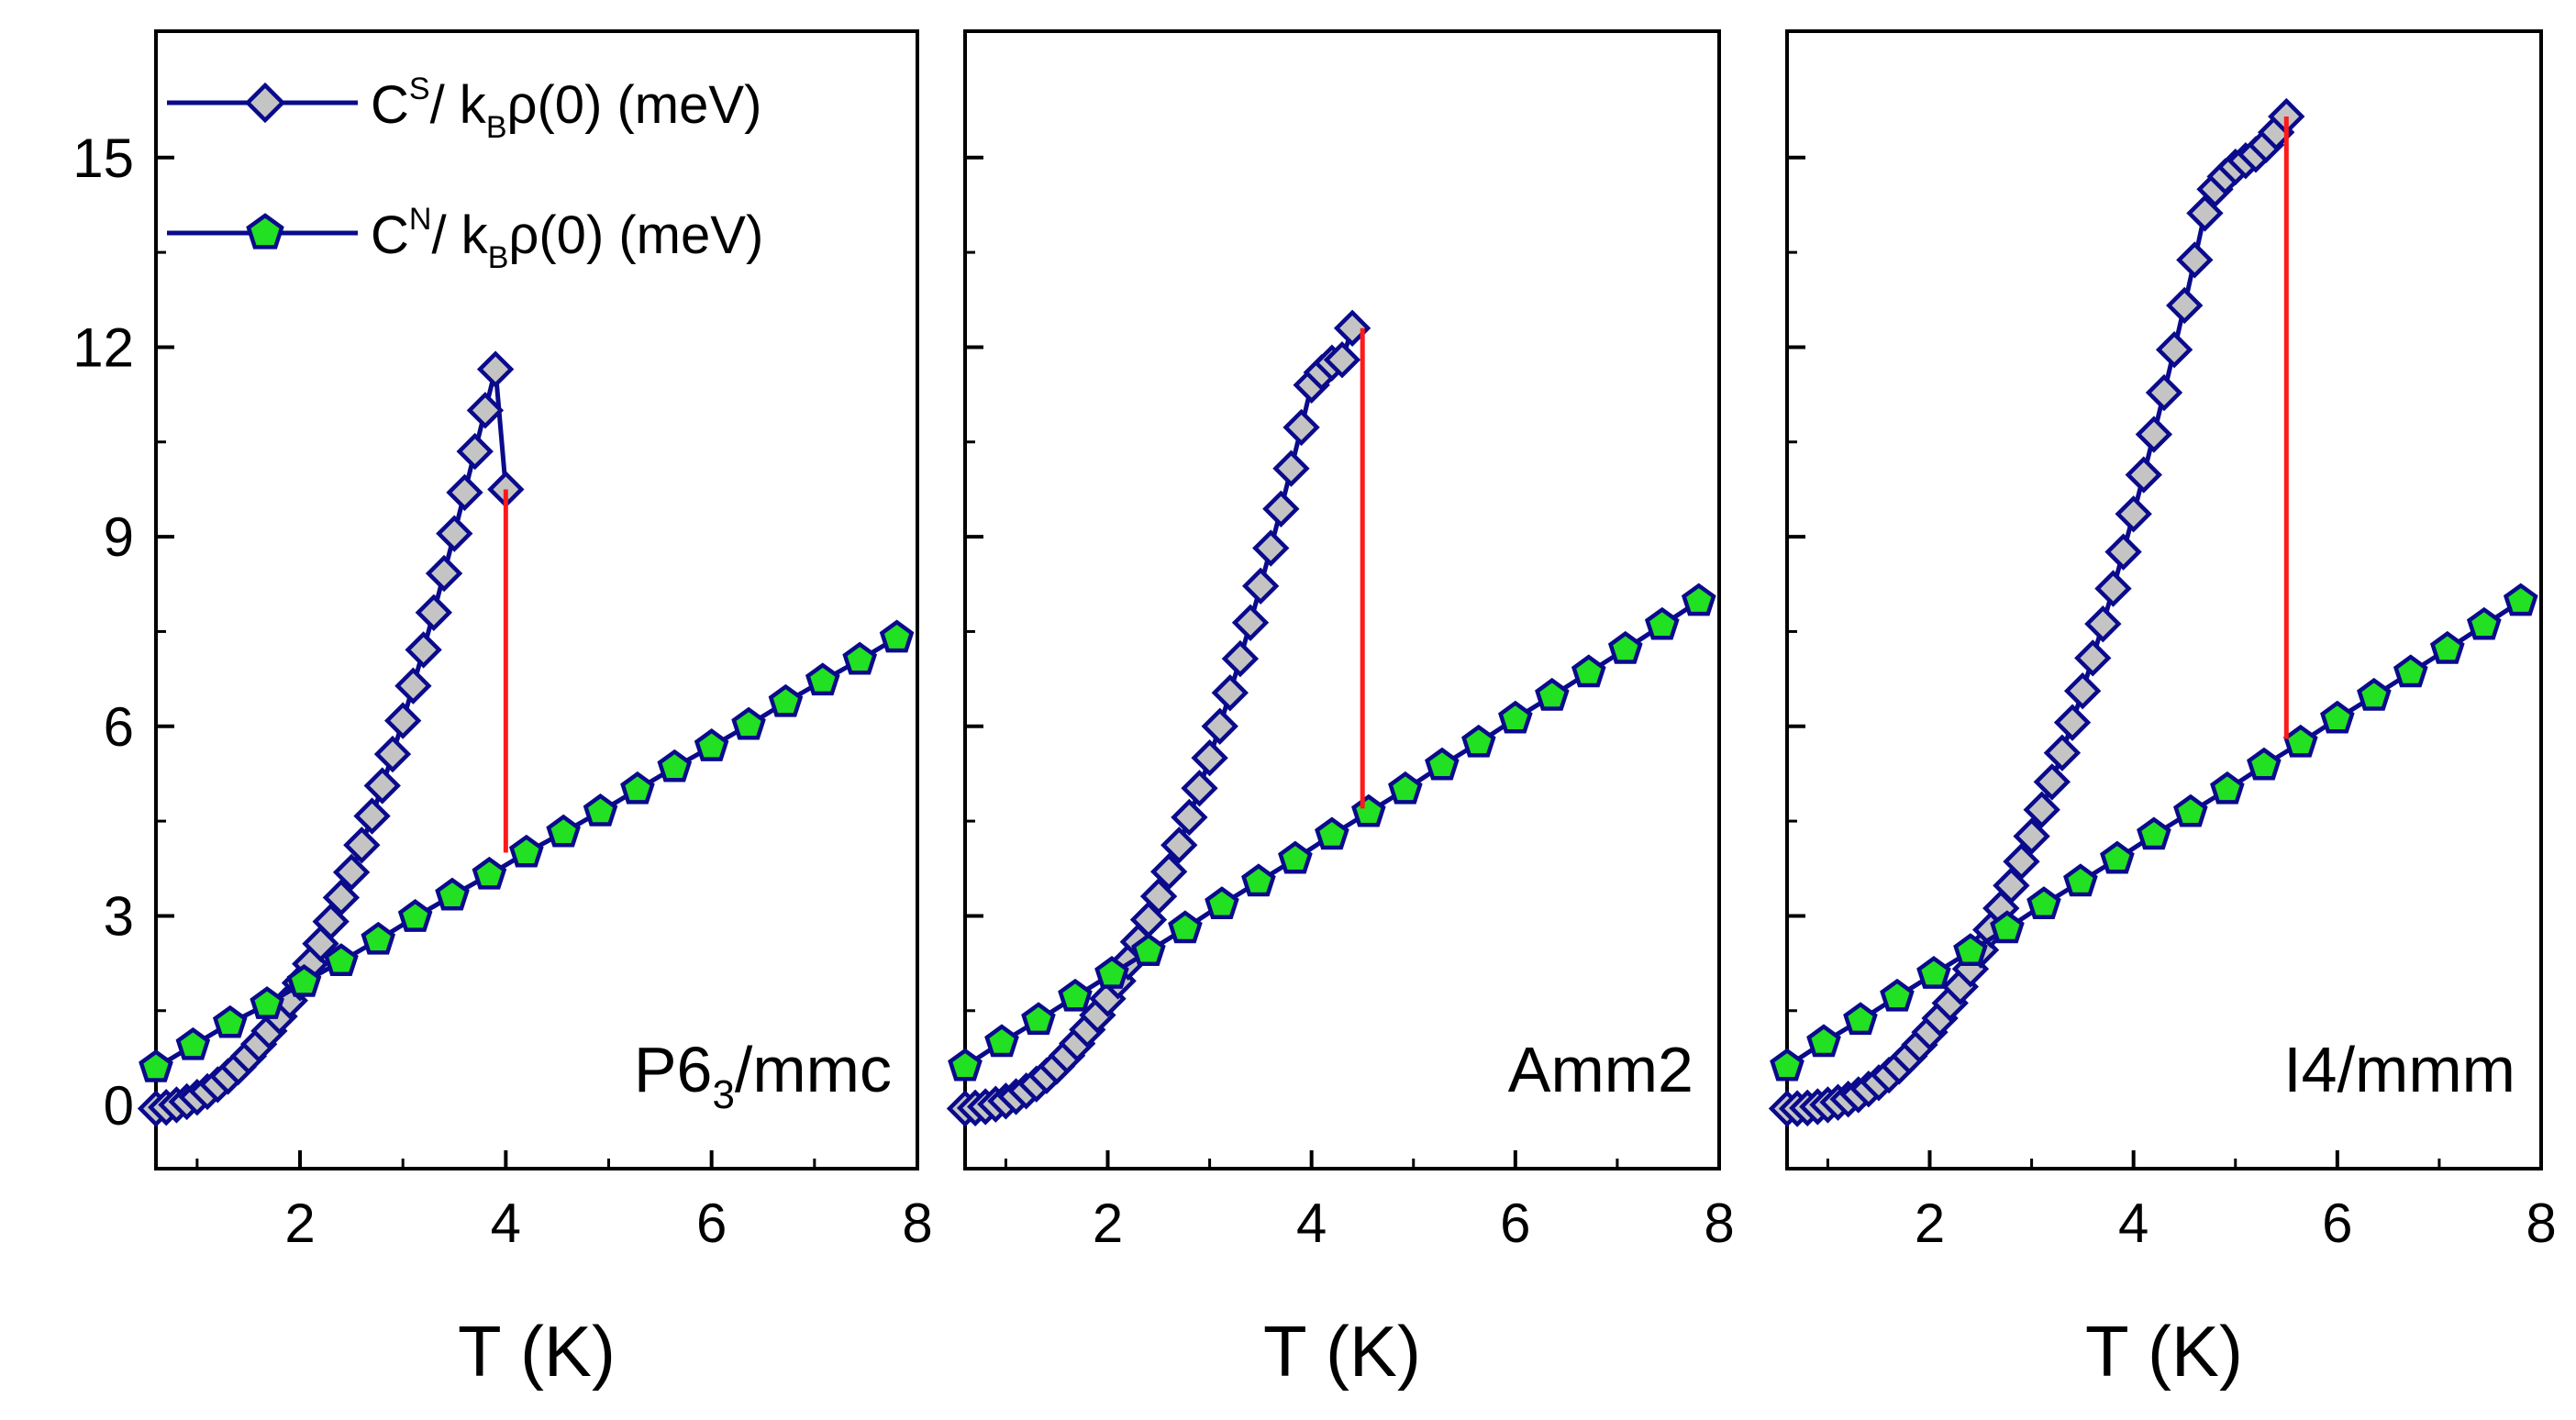 The width and height of the screenshot is (2576, 1420). Describe the element at coordinates (119, 916) in the screenshot. I see `y-tick-label: 3` at that location.